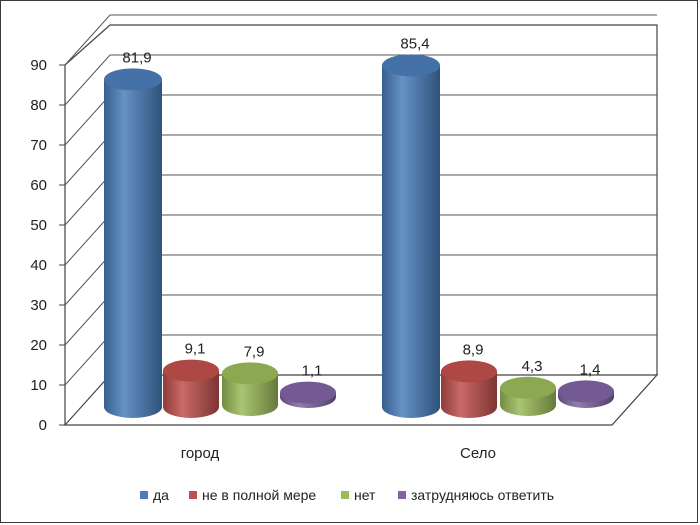  I want to click on y-tick-label: 20, so click(38, 345).